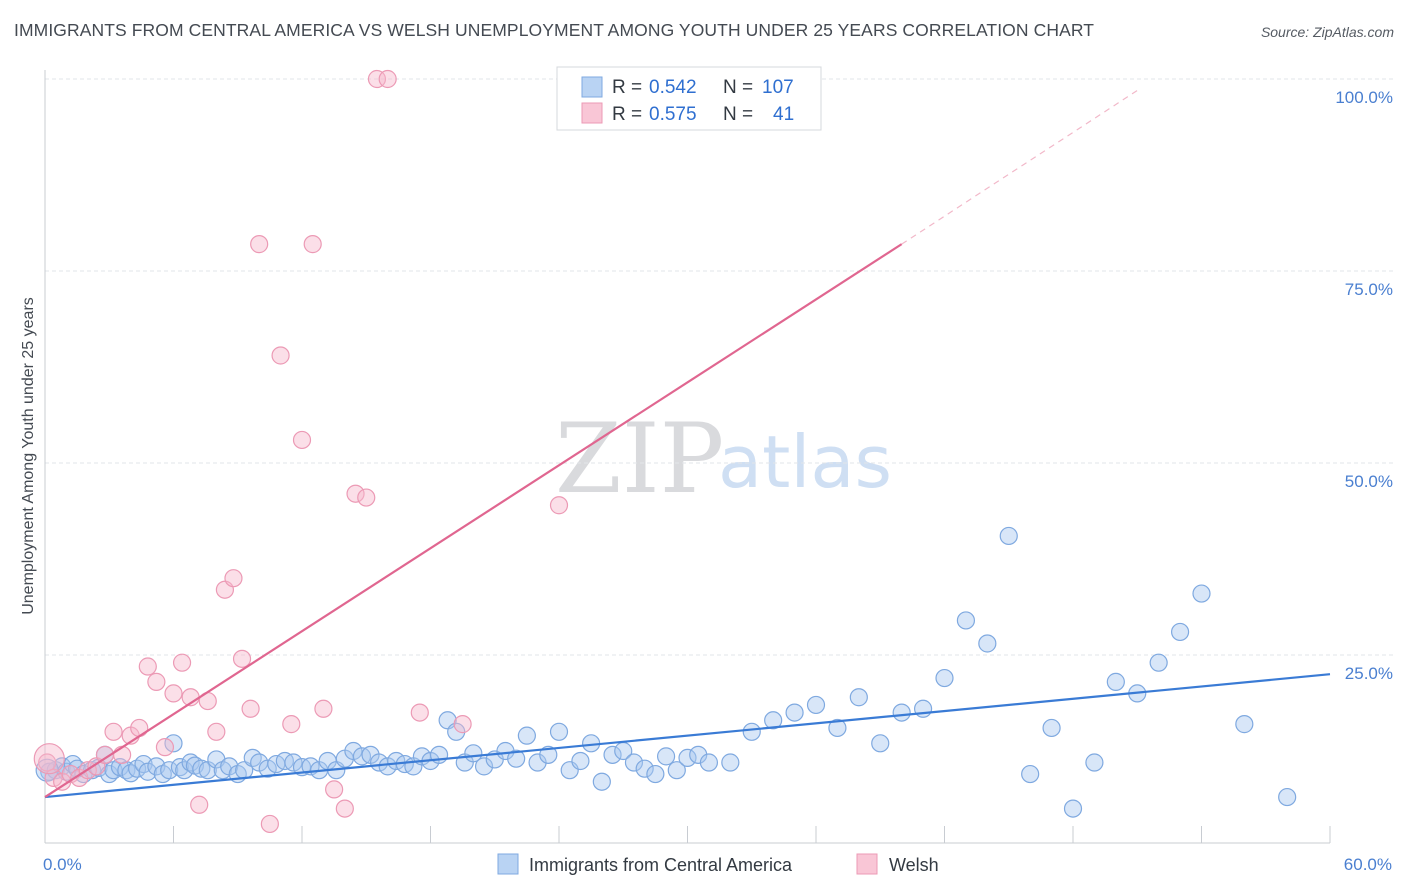 Image resolution: width=1406 pixels, height=892 pixels. What do you see at coordinates (592, 113) in the screenshot?
I see `legend-swatch-pink` at bounding box center [592, 113].